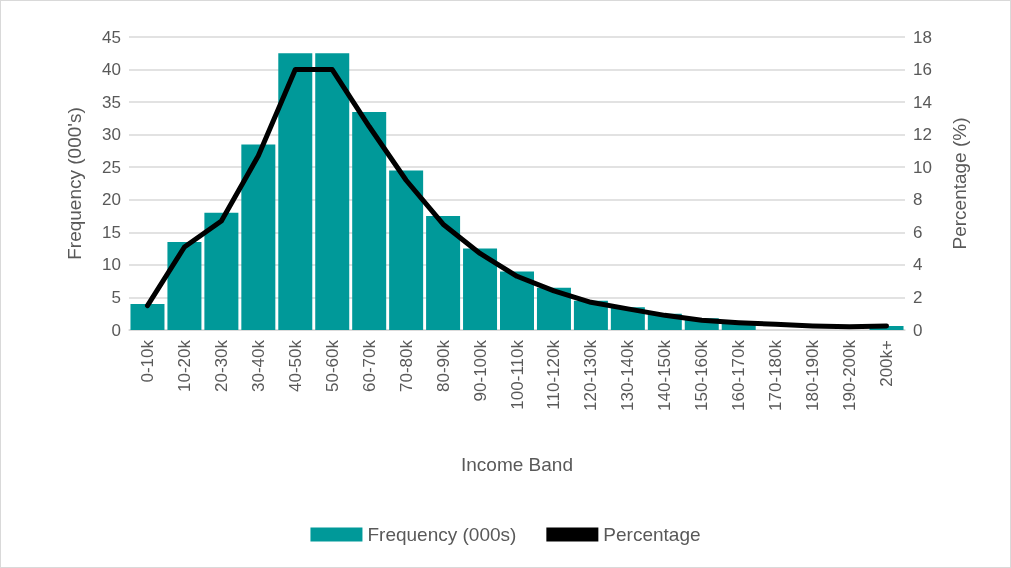 Image resolution: width=1011 pixels, height=568 pixels. What do you see at coordinates (111, 70) in the screenshot?
I see `y-tick-label: 40` at bounding box center [111, 70].